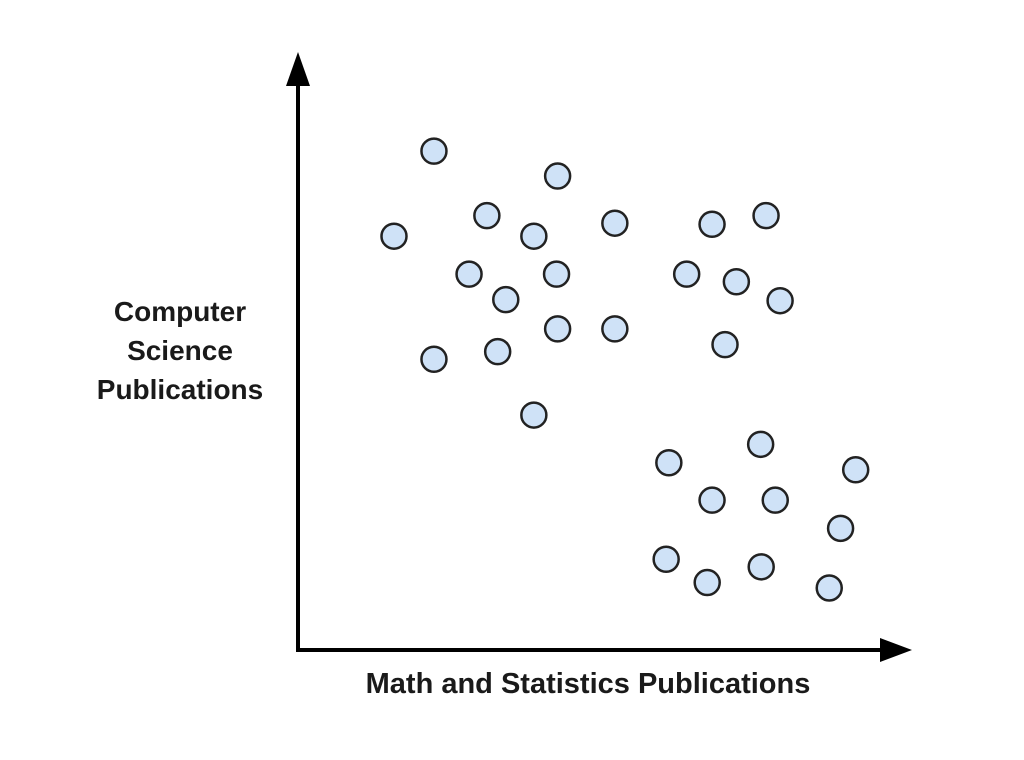 This screenshot has width=1024, height=760. Describe the element at coordinates (298, 69) in the screenshot. I see `y-axis-arrowhead` at that location.